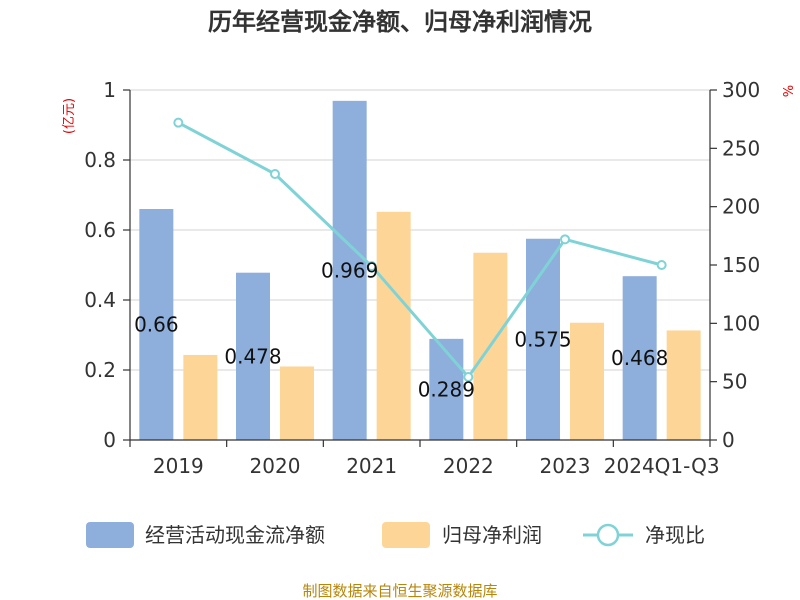  I want to click on left-axis-unit: (亿元), so click(69, 116).